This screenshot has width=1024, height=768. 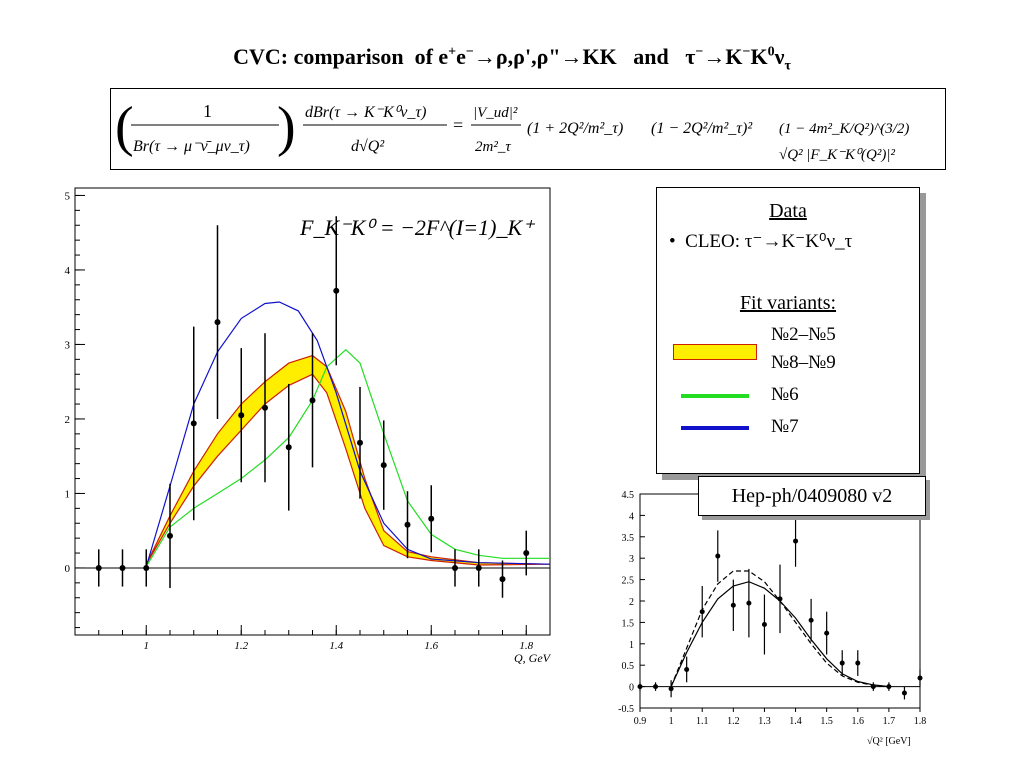 What do you see at coordinates (631, 602) in the screenshot?
I see `inset-y-tick-label: 2` at bounding box center [631, 602].